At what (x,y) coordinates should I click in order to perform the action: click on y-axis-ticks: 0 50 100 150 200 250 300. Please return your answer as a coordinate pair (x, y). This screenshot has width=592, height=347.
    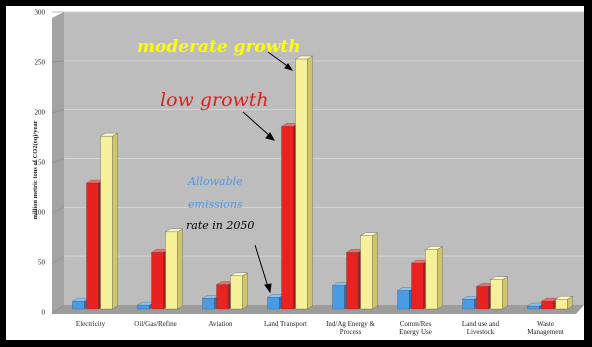
    Looking at the image, I should click on (40, 163).